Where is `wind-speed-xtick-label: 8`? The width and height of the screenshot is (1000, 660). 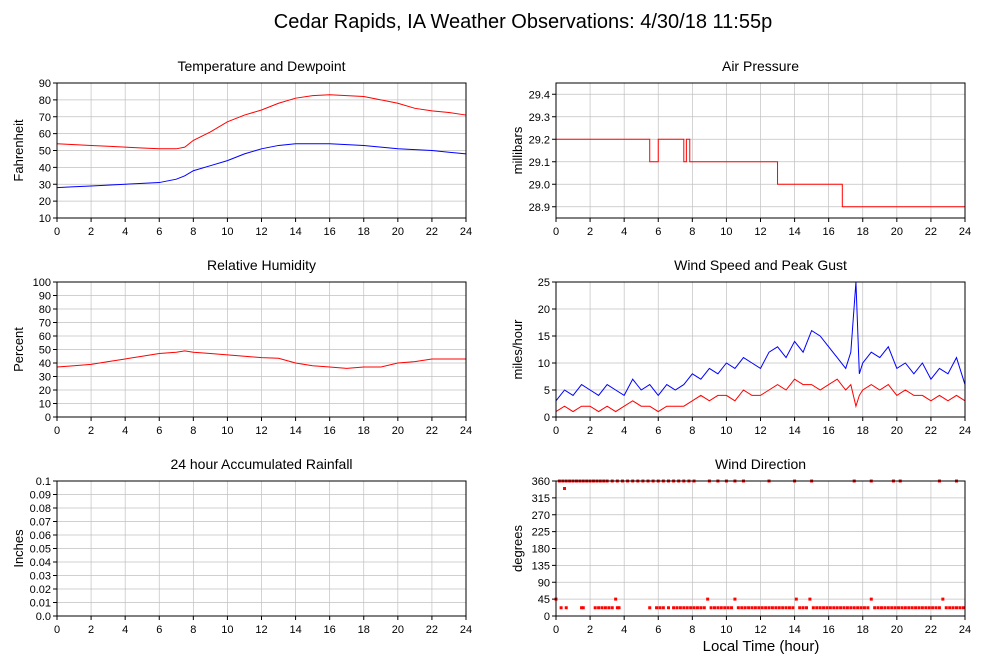 wind-speed-xtick-label: 8 is located at coordinates (692, 431).